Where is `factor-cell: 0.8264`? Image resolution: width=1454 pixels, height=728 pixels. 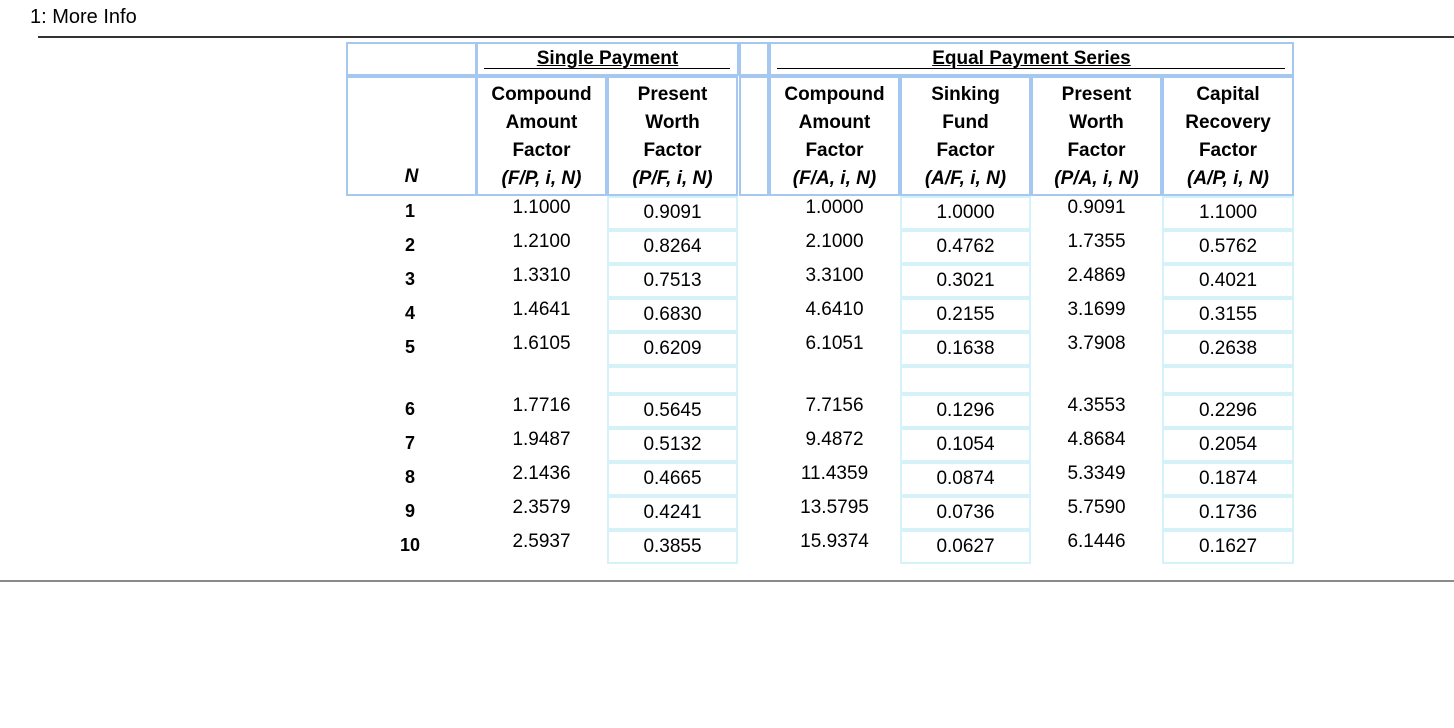 factor-cell: 0.8264 is located at coordinates (672, 247).